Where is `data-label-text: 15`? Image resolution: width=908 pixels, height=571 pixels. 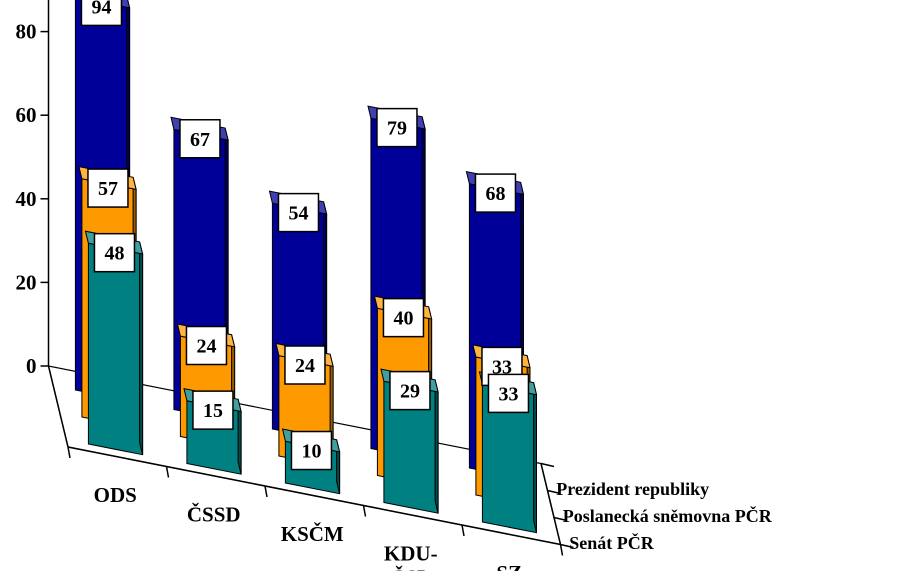
data-label-text: 15 is located at coordinates (213, 411).